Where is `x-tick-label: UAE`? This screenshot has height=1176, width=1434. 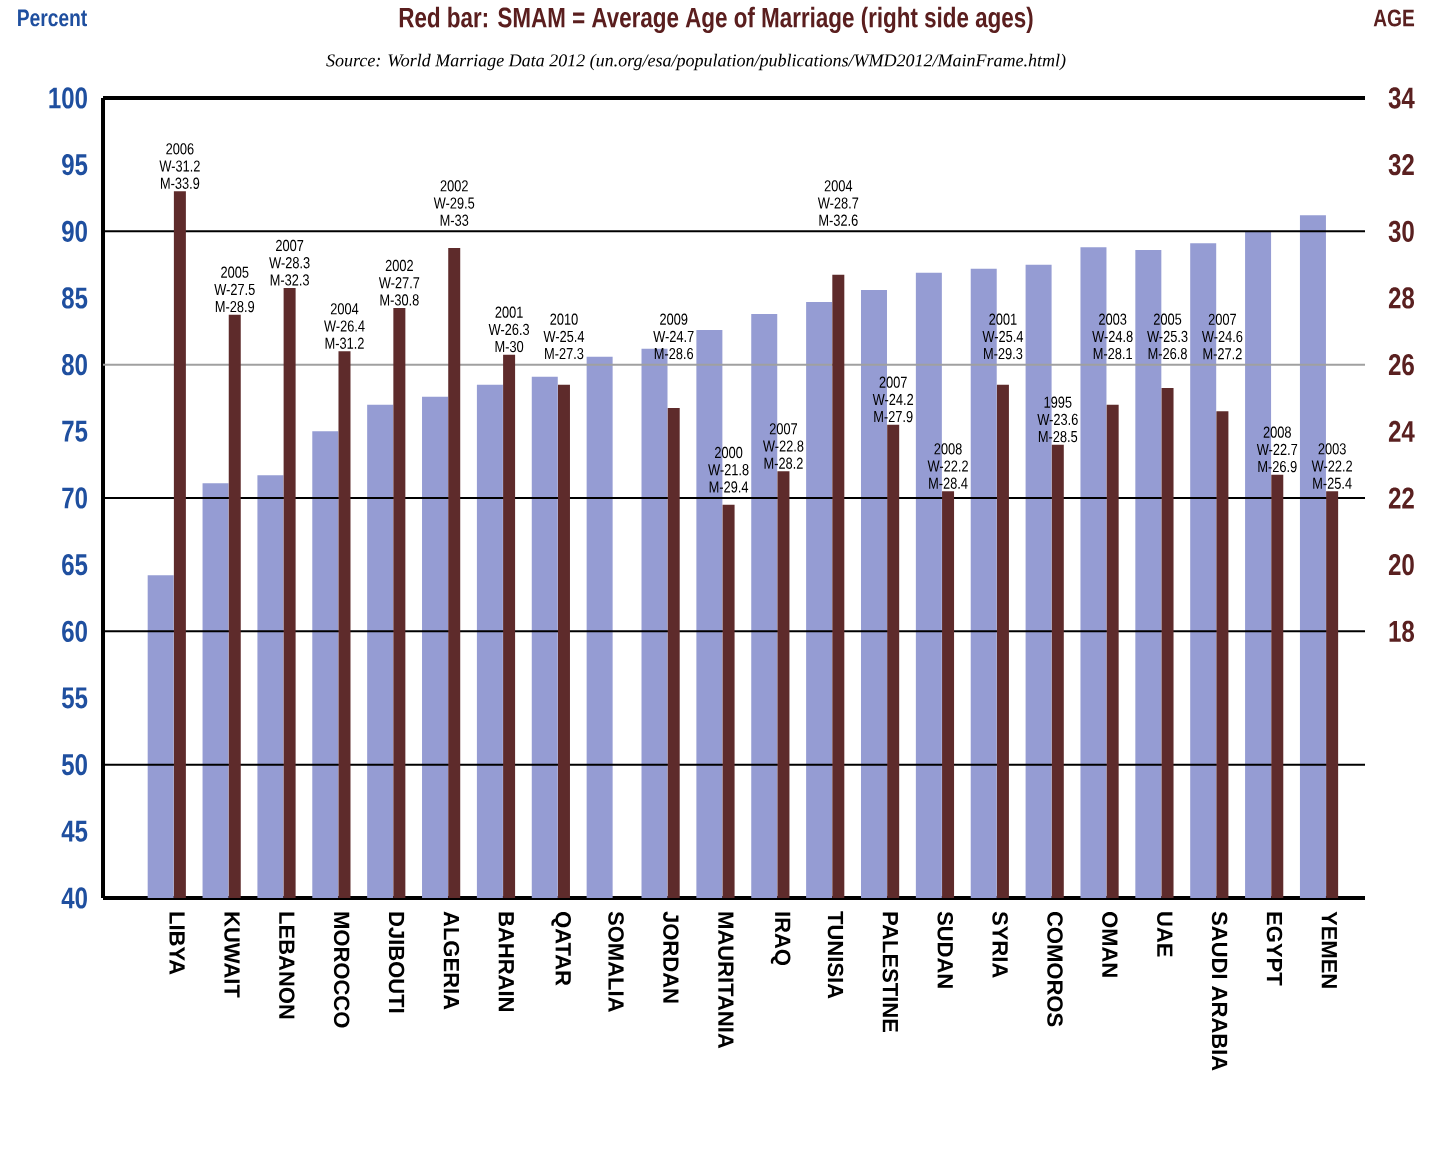
x-tick-label: UAE is located at coordinates (1165, 934).